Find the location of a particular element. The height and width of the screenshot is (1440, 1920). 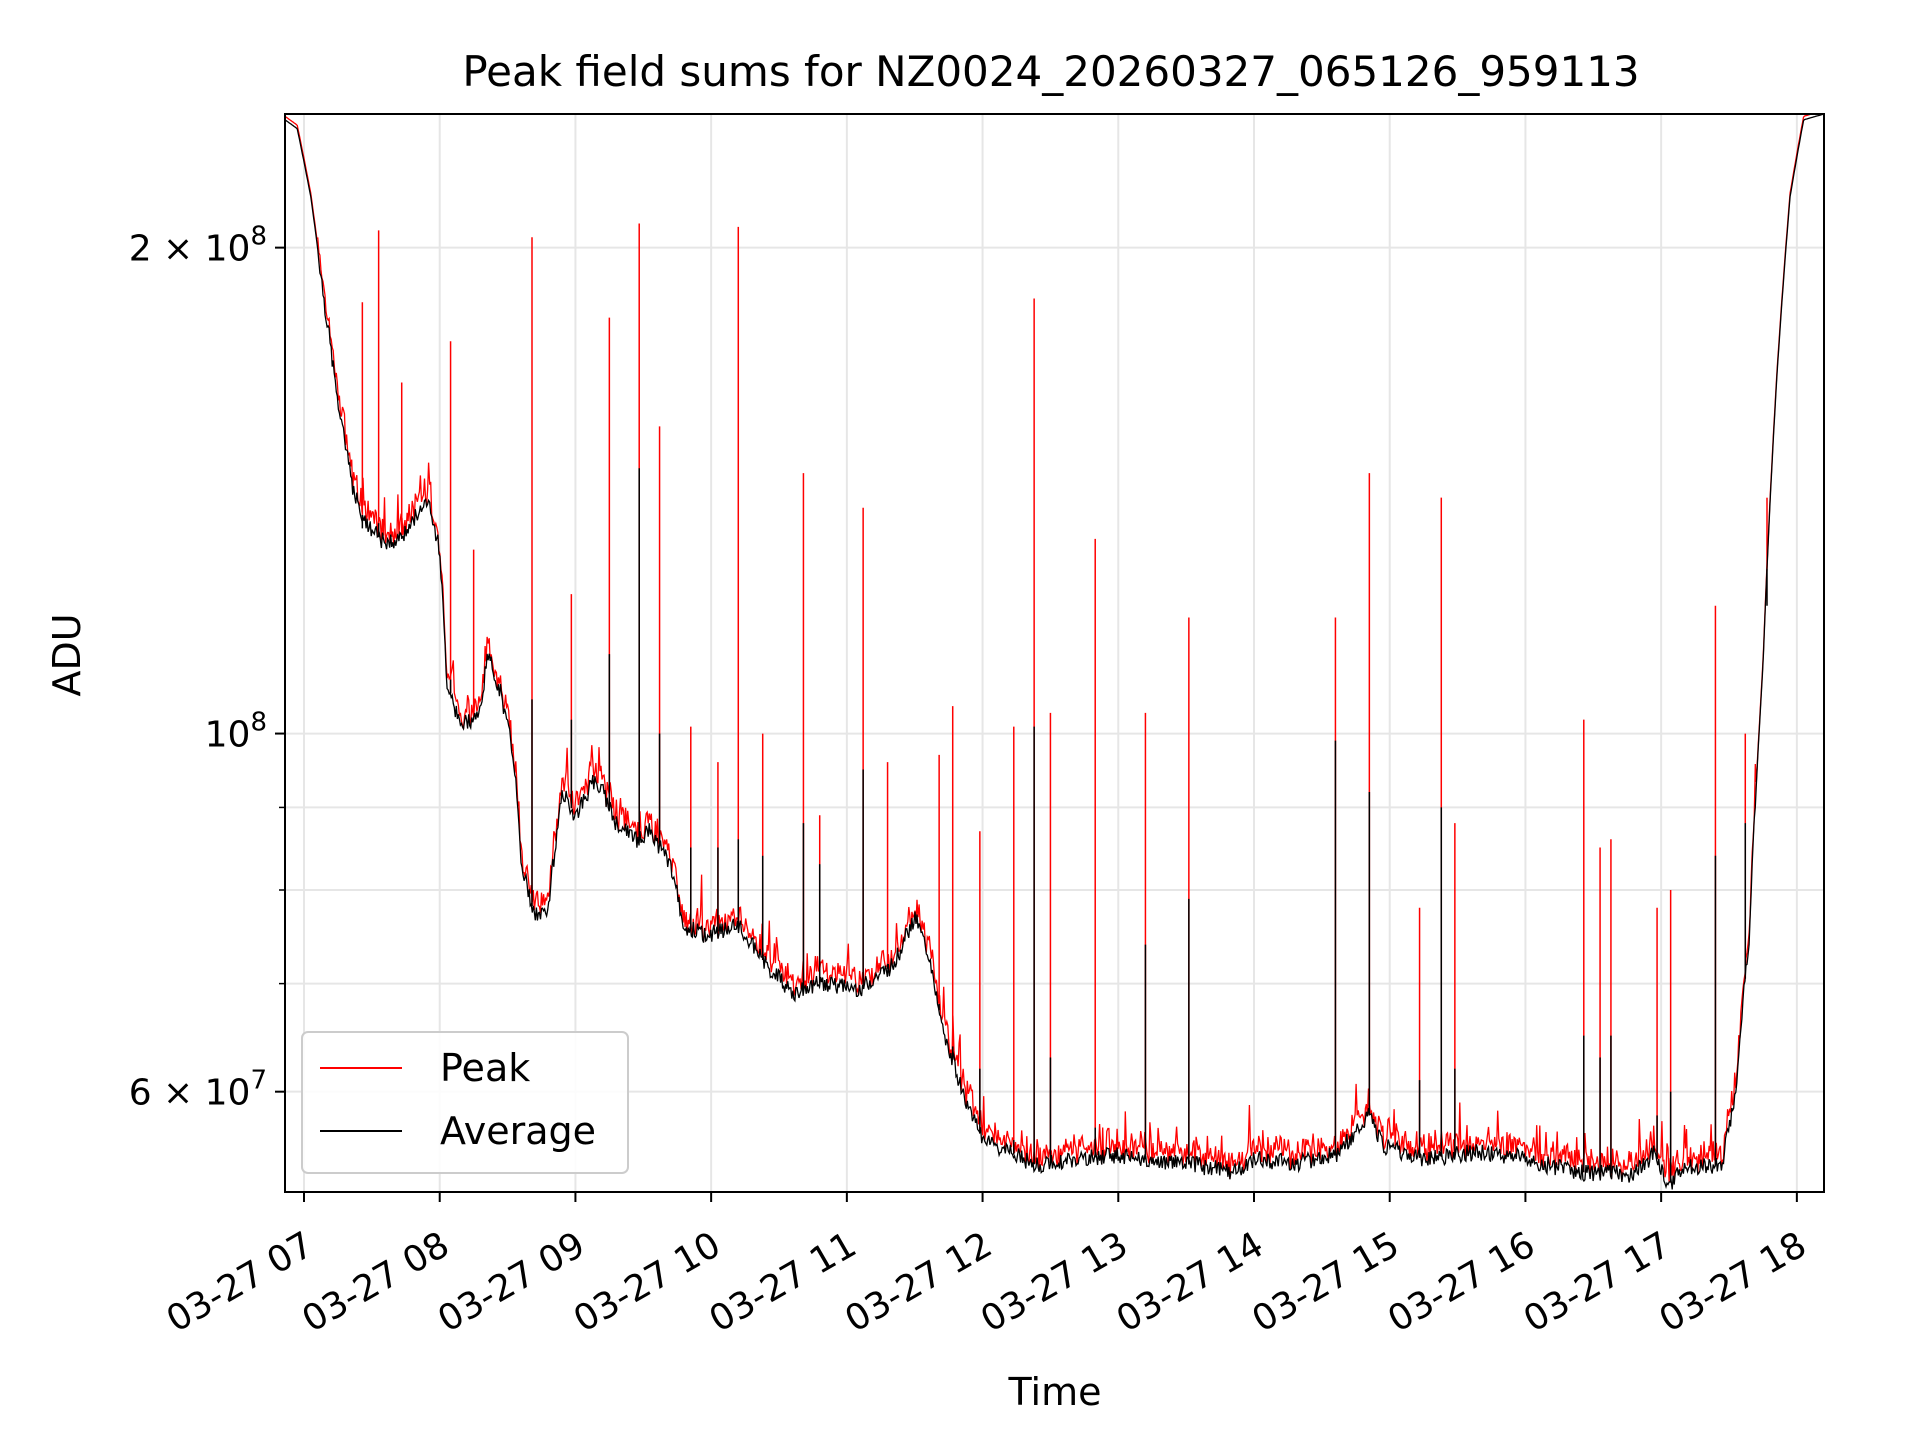

x-tick-label: 03-27 08 is located at coordinates (376, 1282).